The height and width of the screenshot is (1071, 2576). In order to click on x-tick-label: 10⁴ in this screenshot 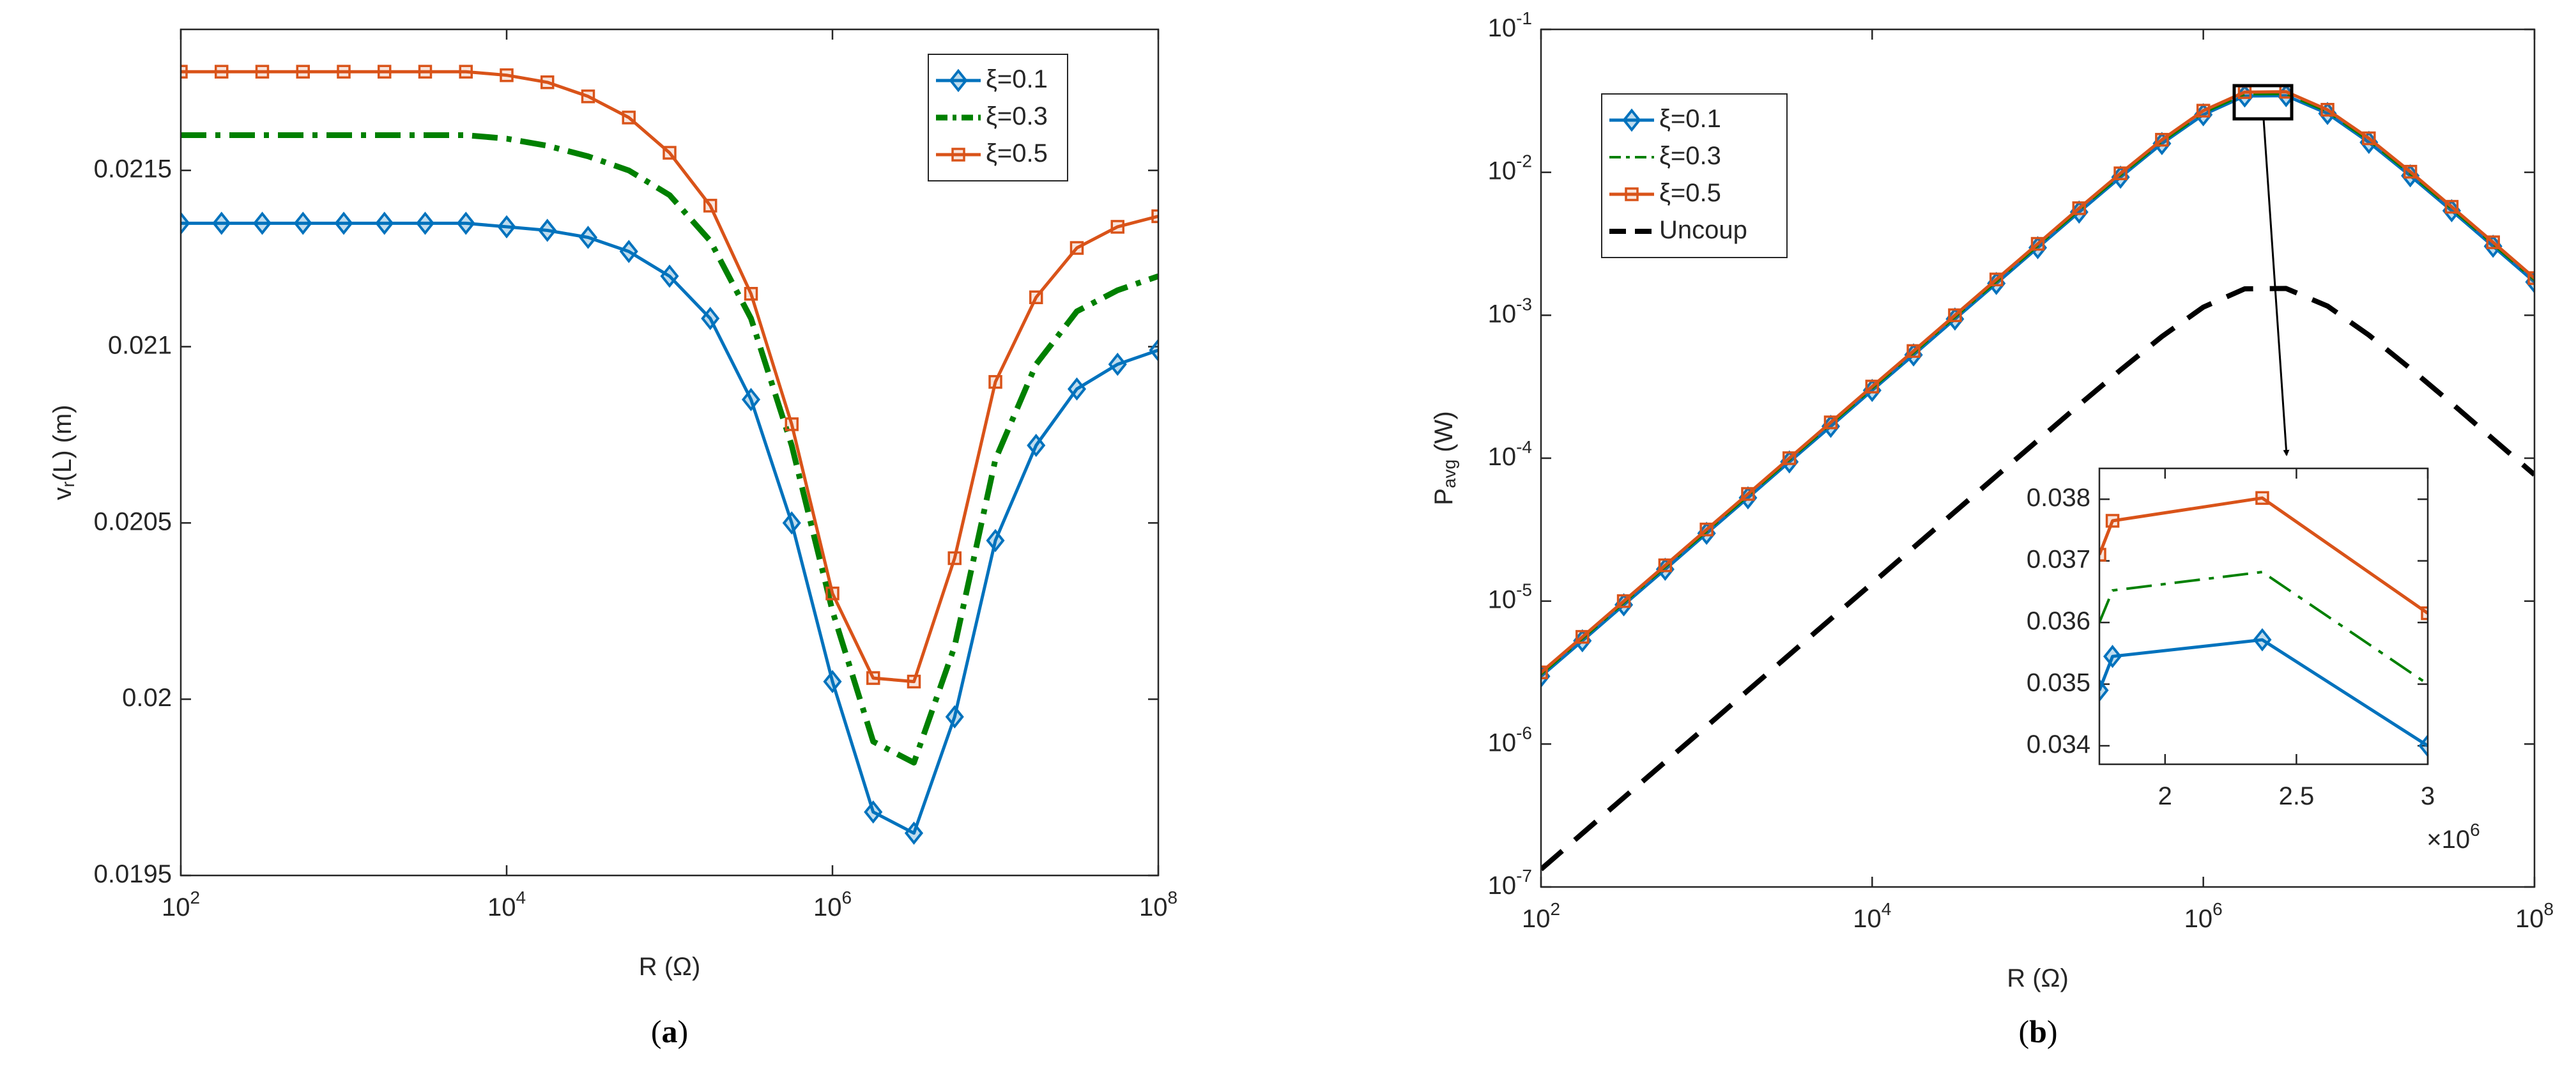, I will do `click(1872, 916)`.